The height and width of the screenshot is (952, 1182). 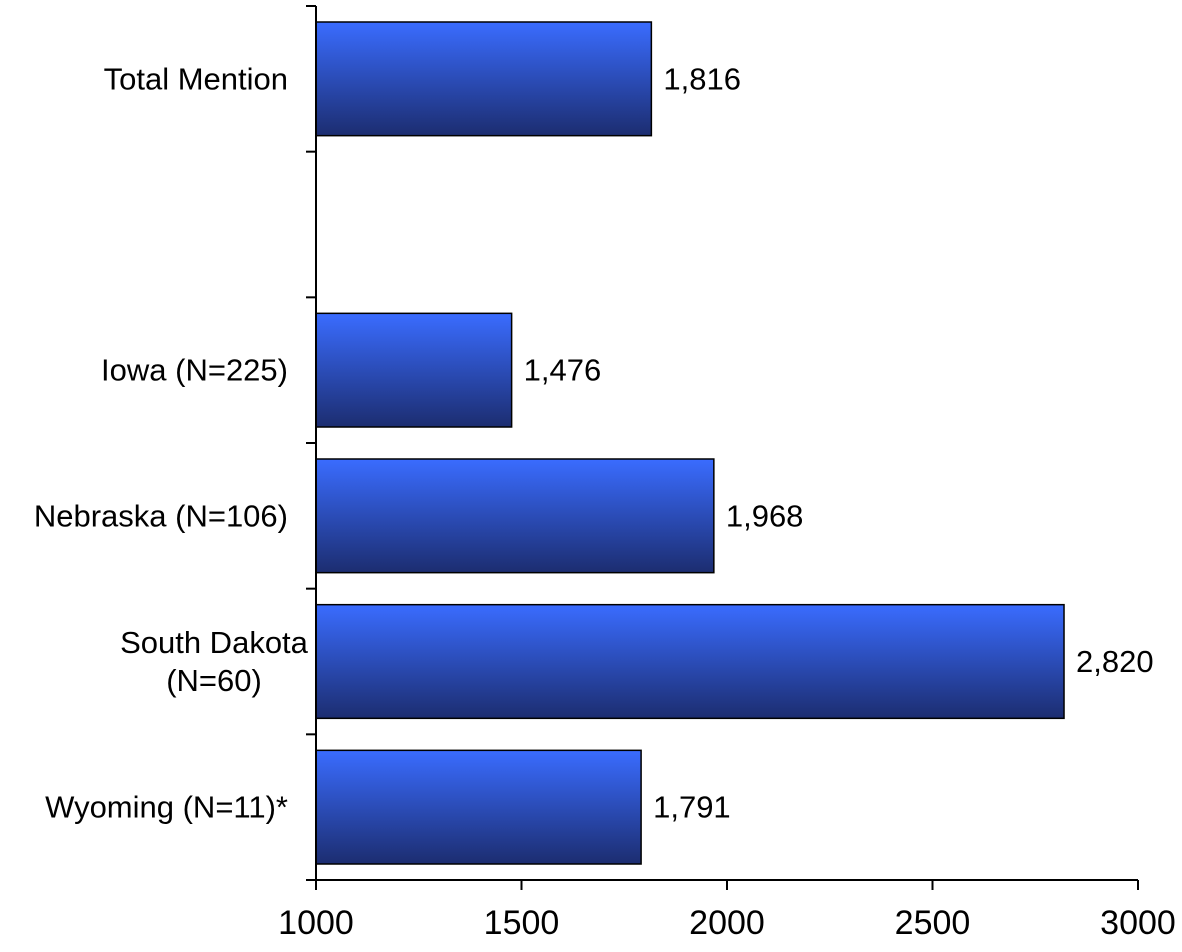 What do you see at coordinates (161, 515) in the screenshot?
I see `category-label: Nebraska (N=106)` at bounding box center [161, 515].